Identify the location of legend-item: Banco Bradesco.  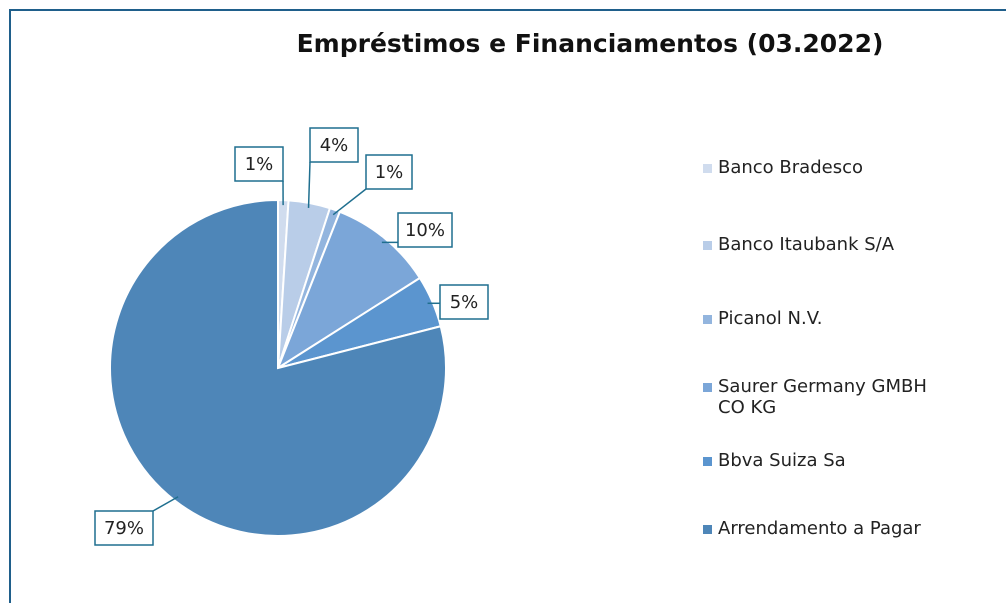
(848, 167).